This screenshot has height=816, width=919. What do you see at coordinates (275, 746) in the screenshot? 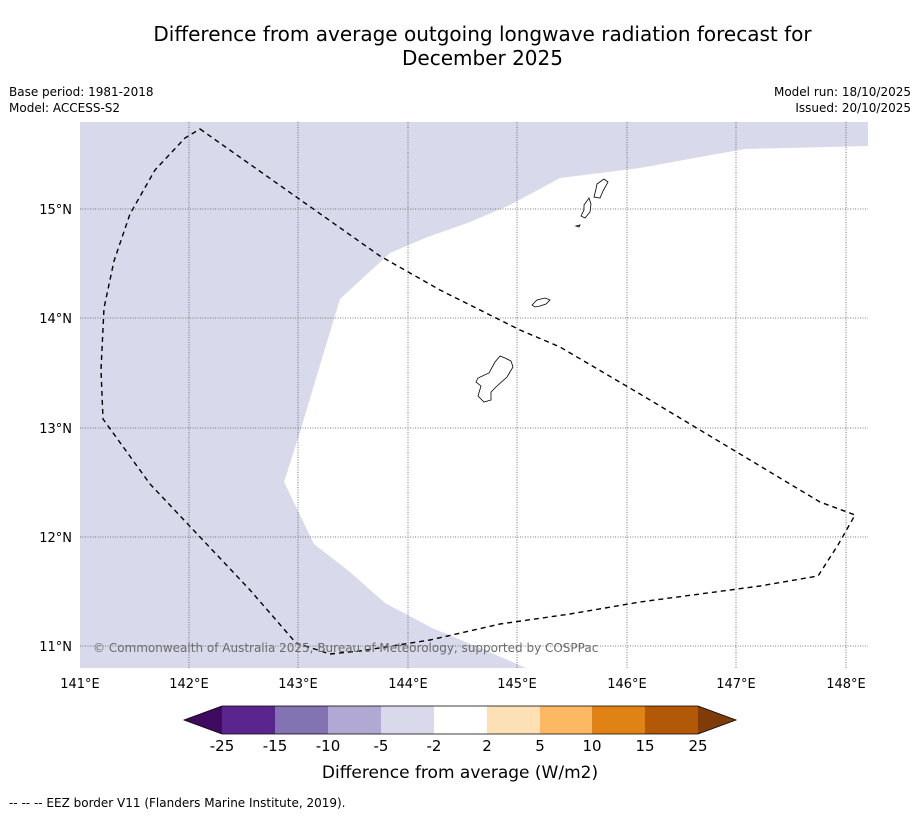
I see `colorbar-tick-label: -15` at bounding box center [275, 746].